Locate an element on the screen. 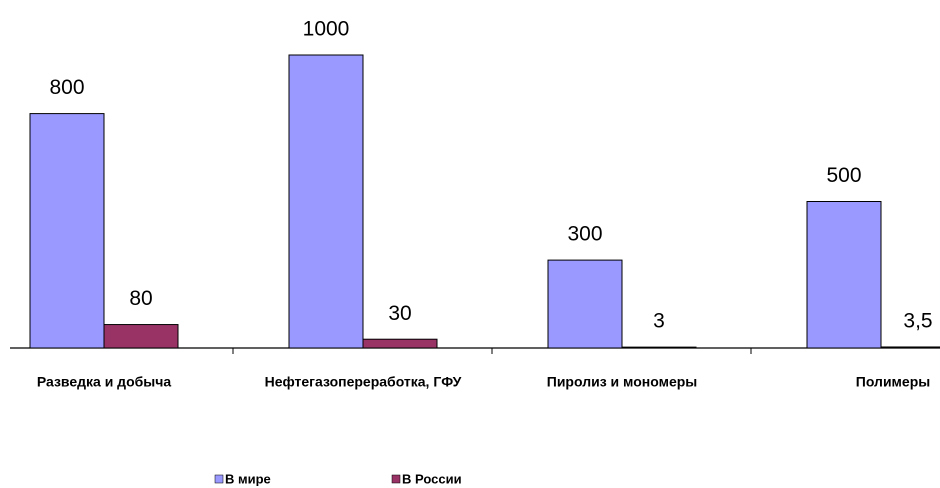 The width and height of the screenshot is (940, 488). x-tick-label: Разведка и добыча is located at coordinates (104, 382).